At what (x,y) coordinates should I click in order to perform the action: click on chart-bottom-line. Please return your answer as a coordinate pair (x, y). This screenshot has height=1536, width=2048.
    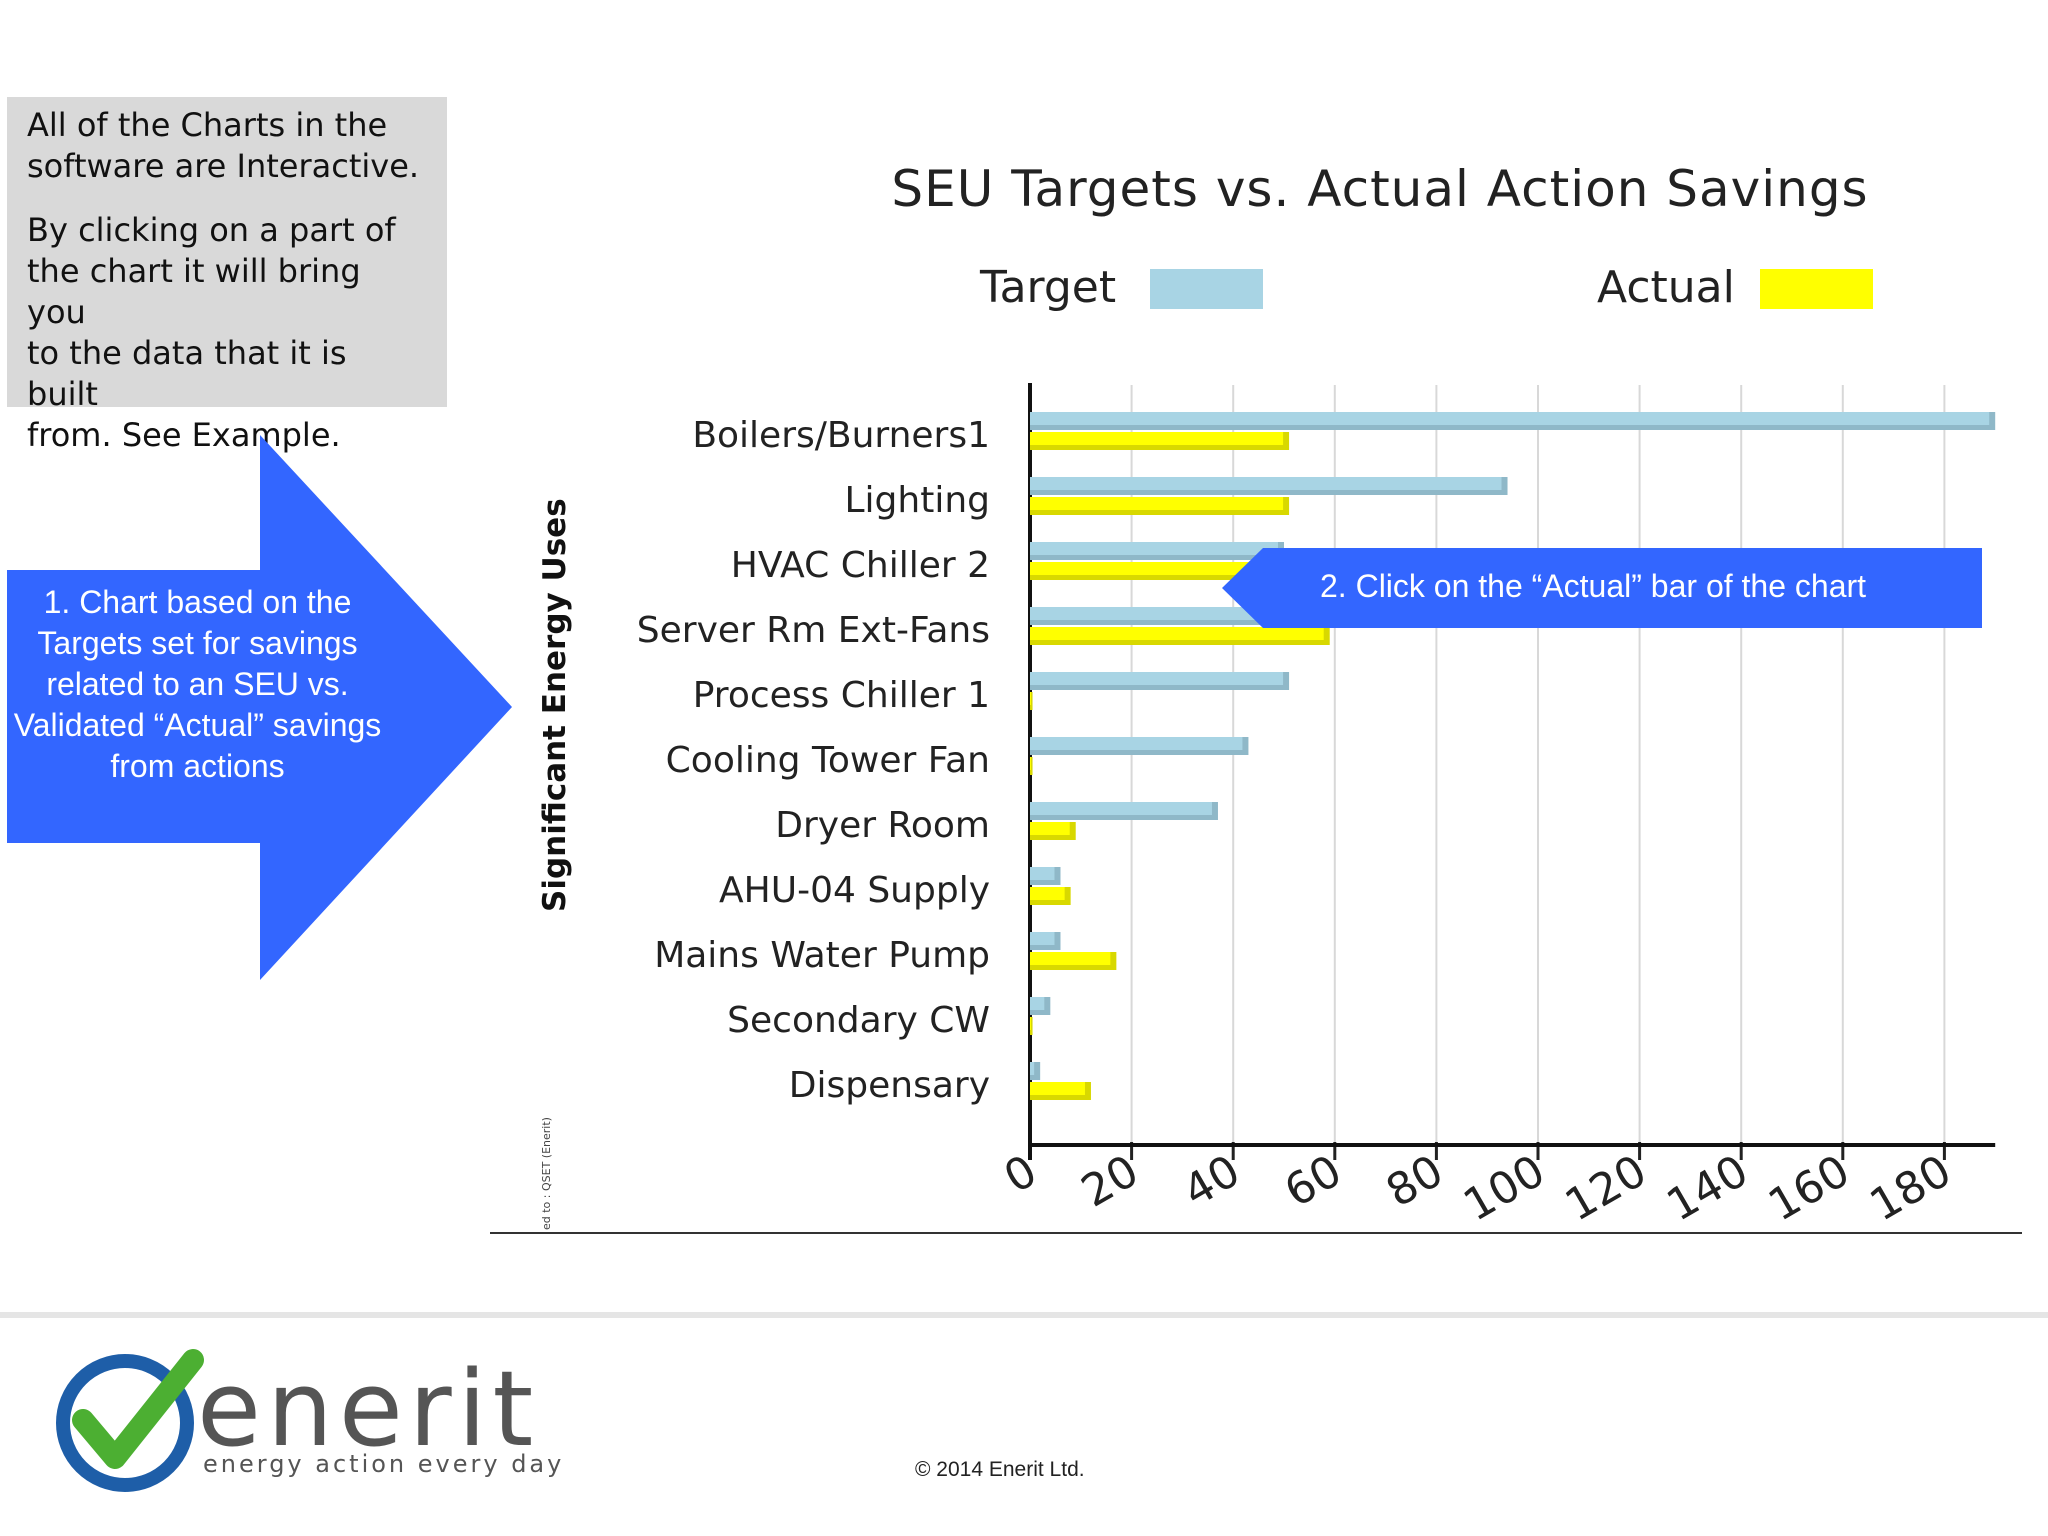
    Looking at the image, I should click on (1256, 1233).